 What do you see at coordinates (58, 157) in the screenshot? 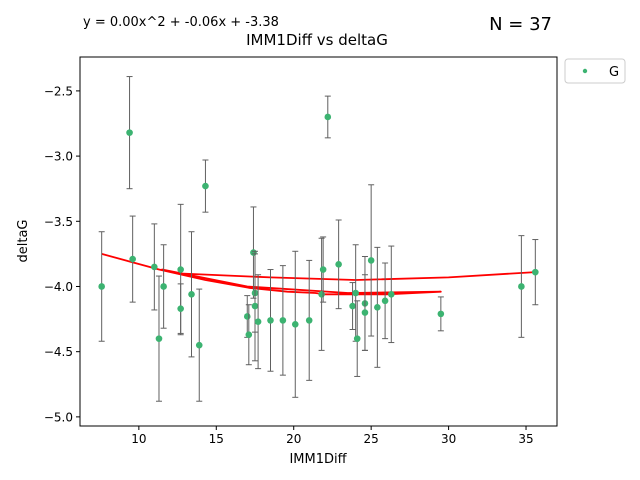
I see `y-tick-label: −3.0` at bounding box center [58, 157].